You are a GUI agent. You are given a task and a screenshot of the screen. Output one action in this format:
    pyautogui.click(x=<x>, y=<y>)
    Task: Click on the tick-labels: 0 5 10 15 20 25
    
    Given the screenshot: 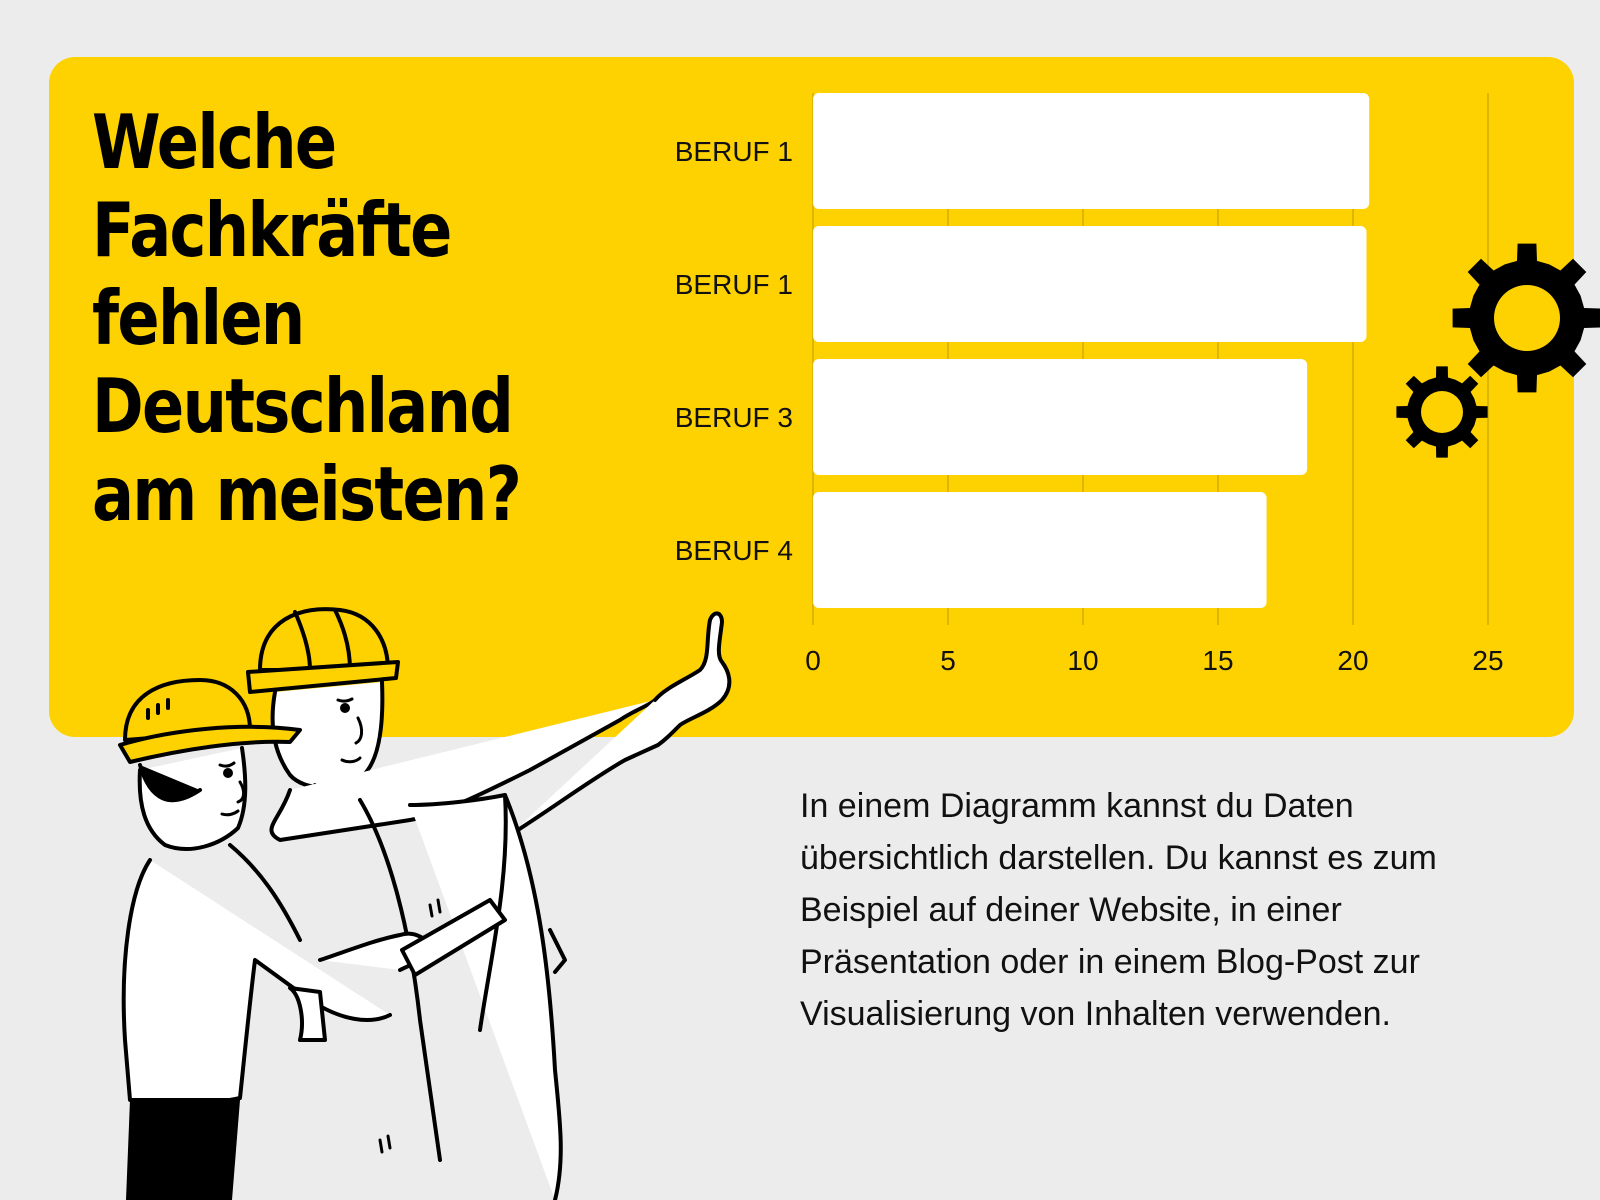 What is the action you would take?
    pyautogui.click(x=1154, y=660)
    